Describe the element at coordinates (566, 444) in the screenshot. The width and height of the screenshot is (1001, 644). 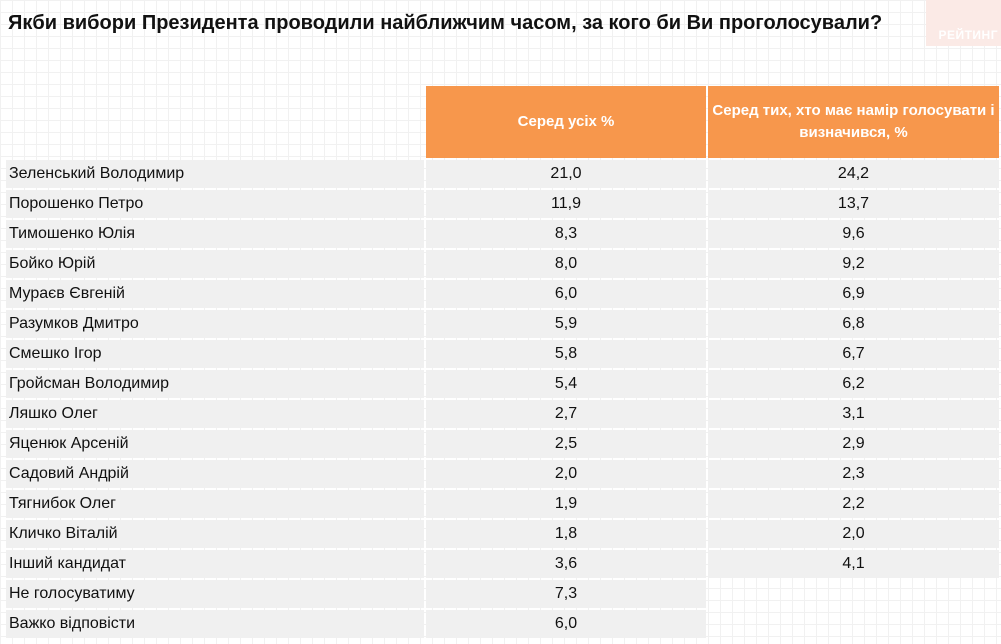
I see `value-among-all: 2,5` at that location.